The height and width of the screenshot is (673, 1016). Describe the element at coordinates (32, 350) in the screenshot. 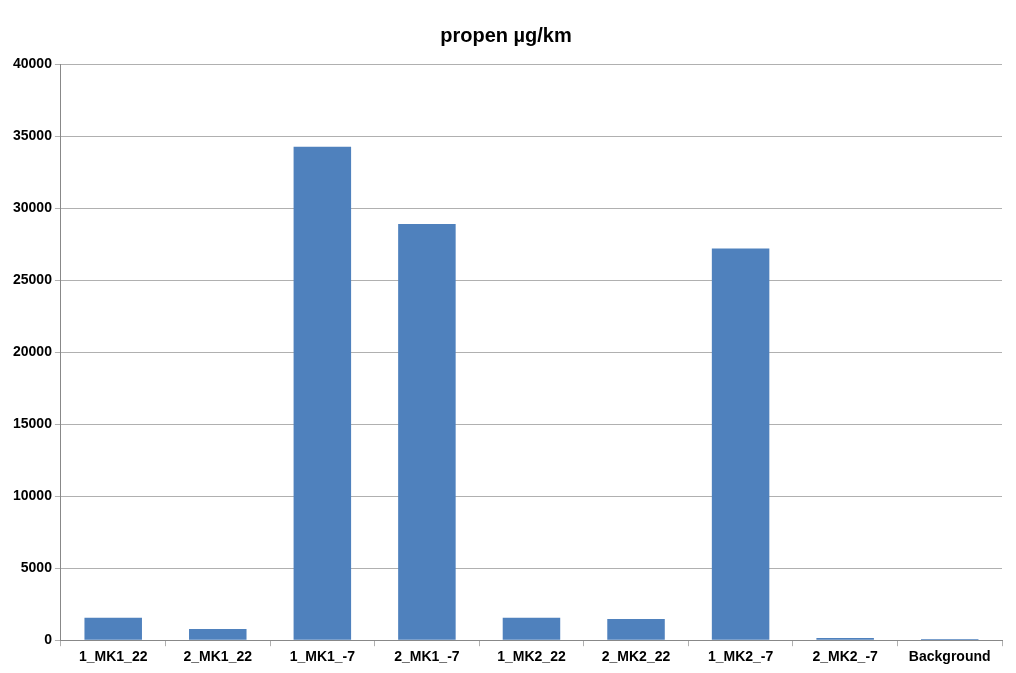

I see `y-tick-label: 20000` at that location.